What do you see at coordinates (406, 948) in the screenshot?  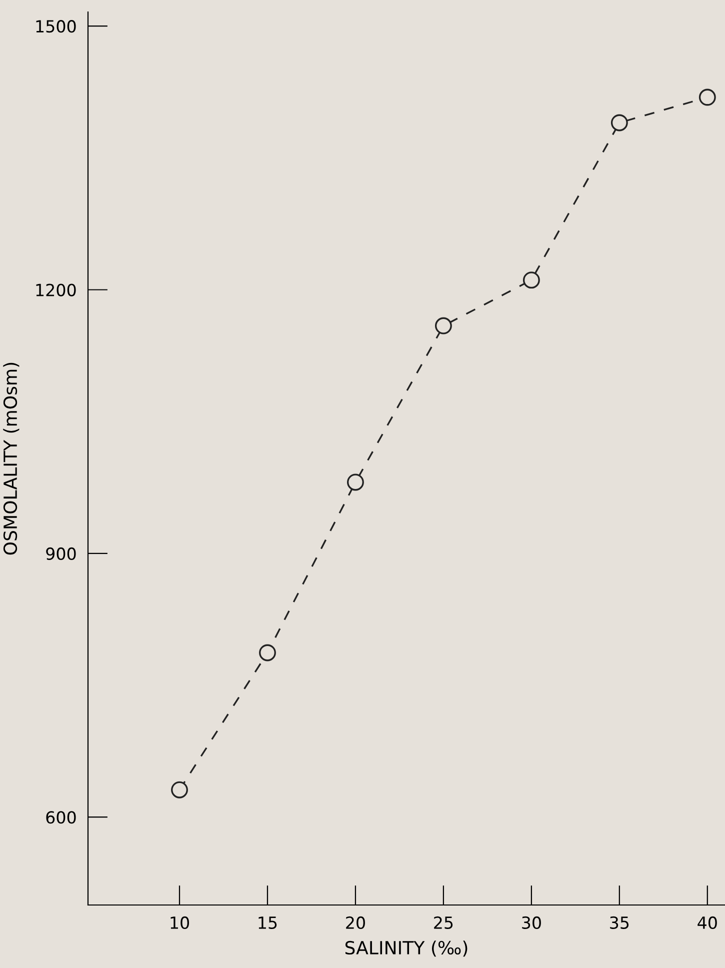 I see `x-axis-title: SALINITY (‰)` at bounding box center [406, 948].